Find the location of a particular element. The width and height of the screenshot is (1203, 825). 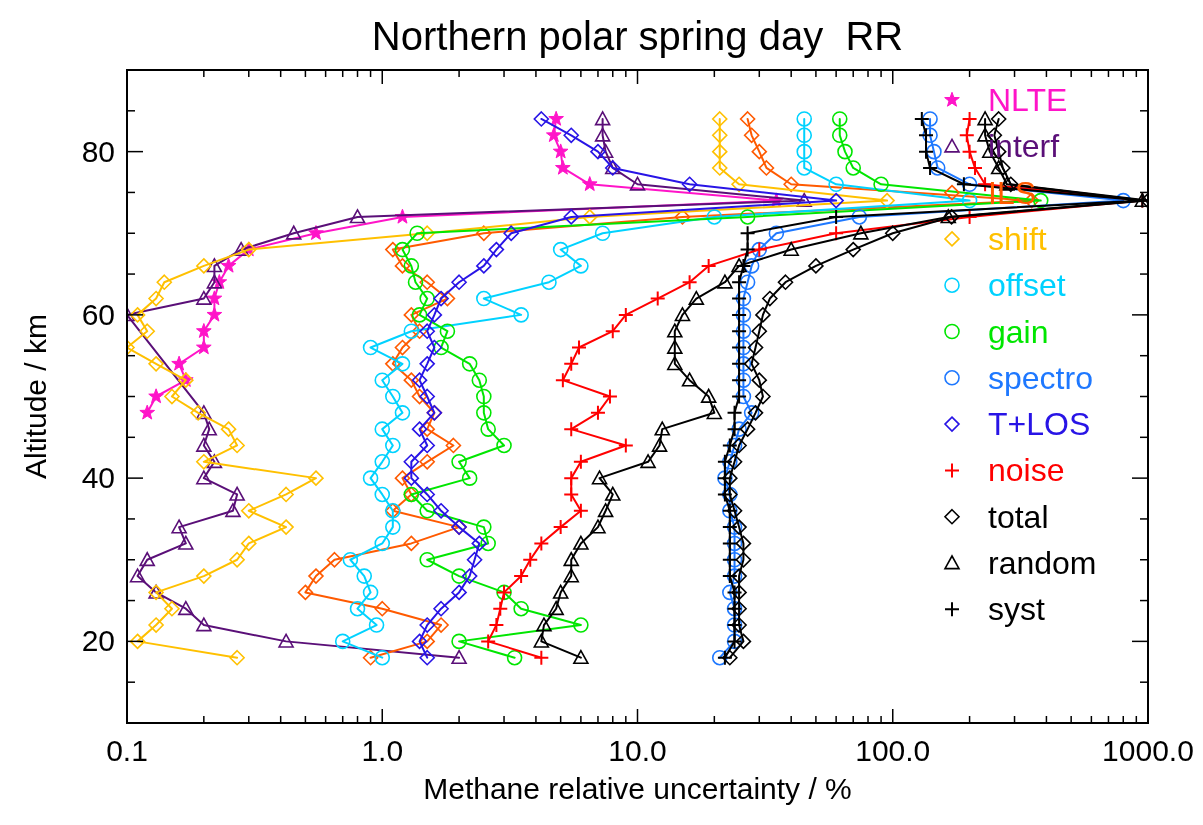

y-tick-label: 20 is located at coordinates (98, 641).